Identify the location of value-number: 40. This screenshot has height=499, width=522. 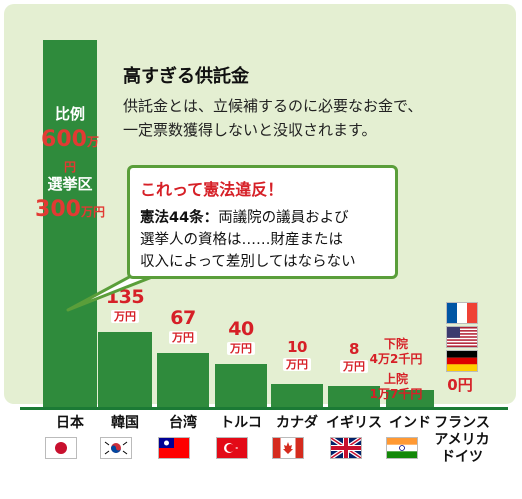
(241, 329).